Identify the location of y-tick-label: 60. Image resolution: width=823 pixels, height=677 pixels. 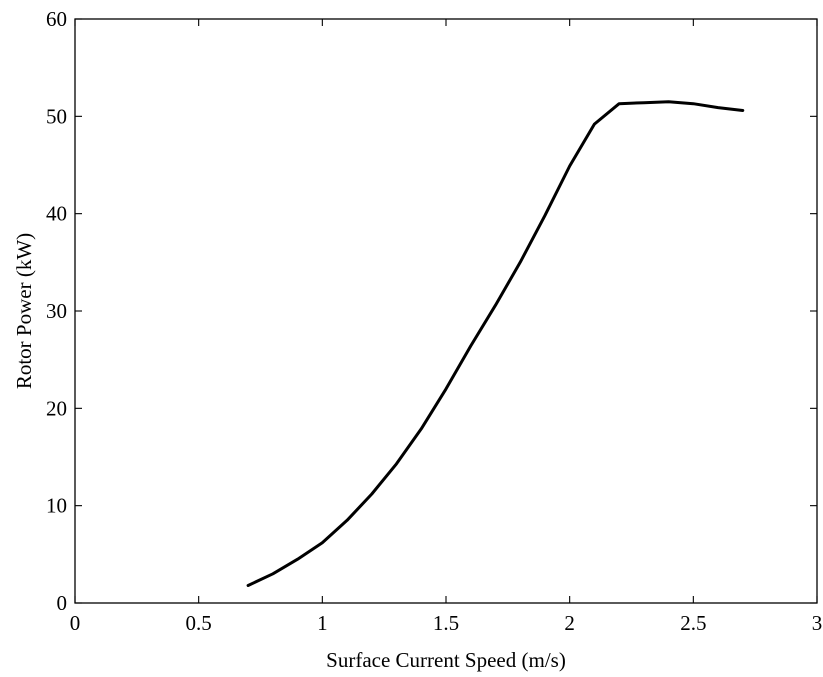
(56, 19).